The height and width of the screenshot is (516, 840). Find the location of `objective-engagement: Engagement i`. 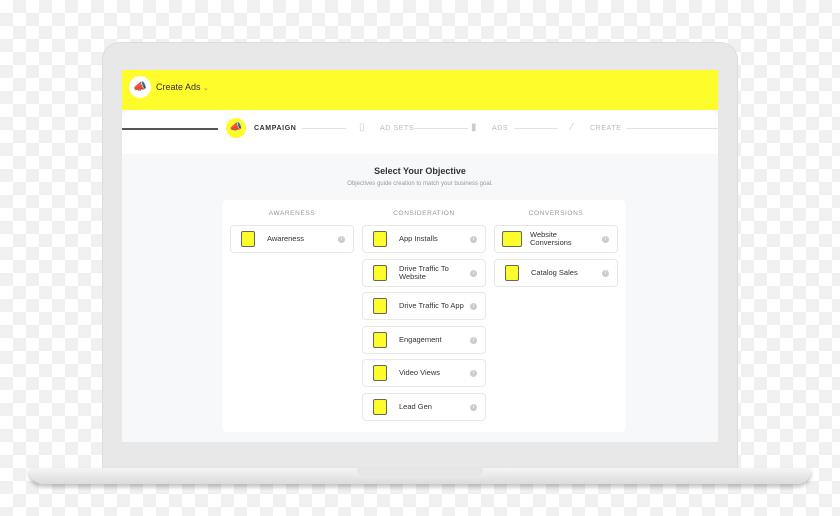

objective-engagement: Engagement i is located at coordinates (424, 339).